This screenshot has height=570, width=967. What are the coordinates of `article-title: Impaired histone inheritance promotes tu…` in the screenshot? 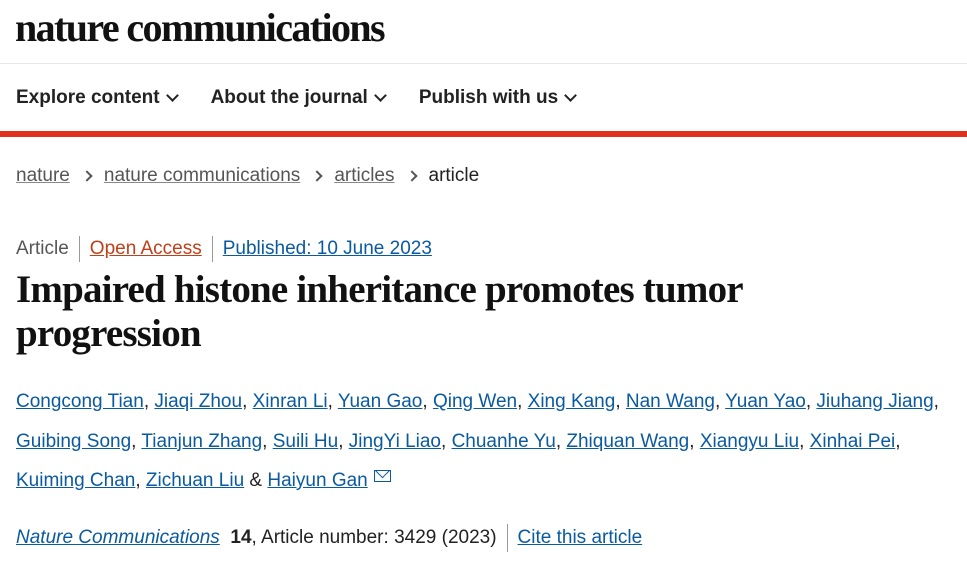 It's located at (379, 311).